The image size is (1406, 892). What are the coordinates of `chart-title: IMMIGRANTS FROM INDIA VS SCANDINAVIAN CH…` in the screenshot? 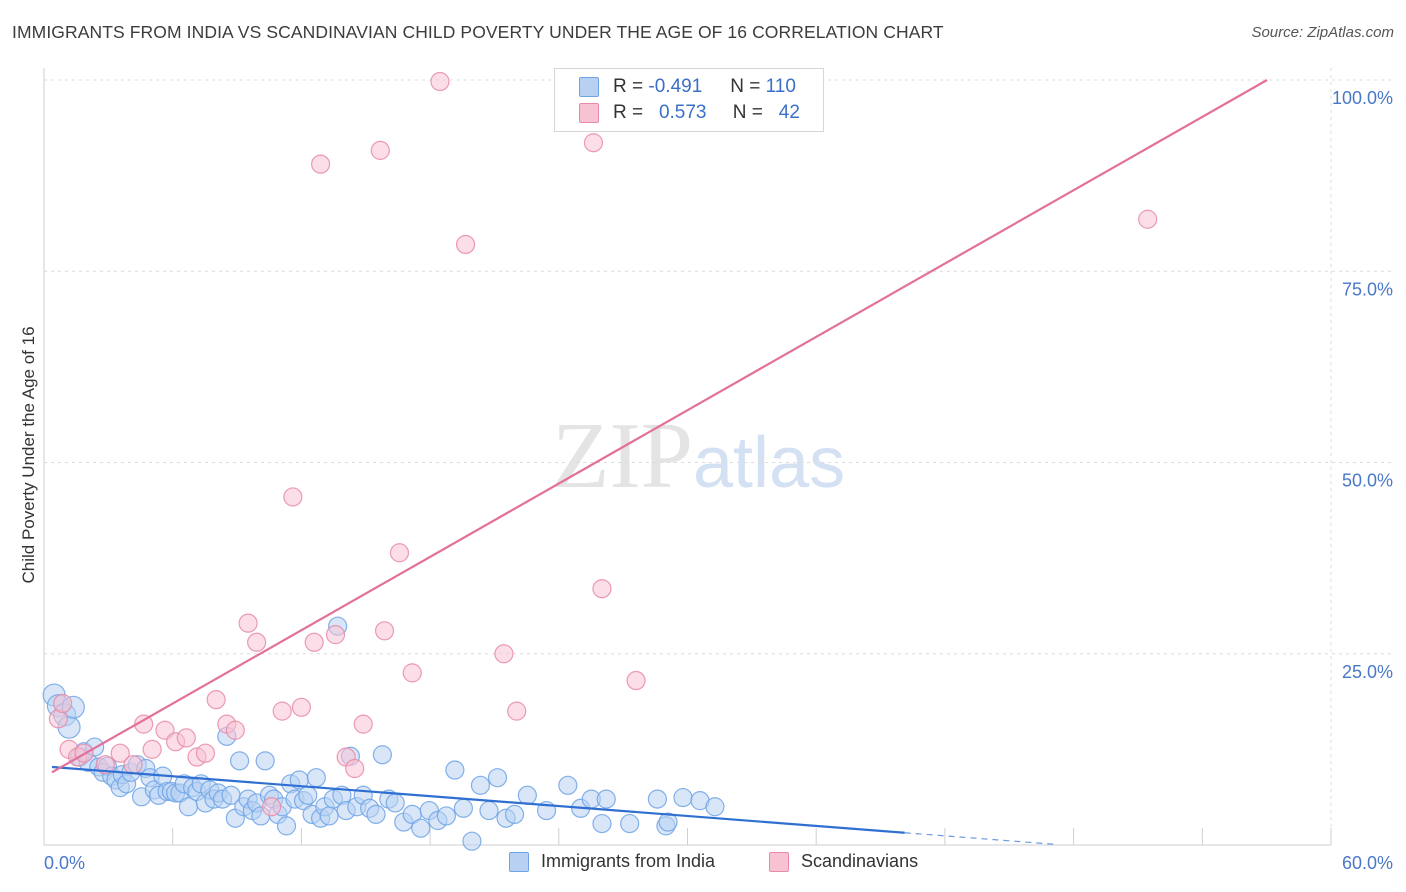 It's located at (478, 32).